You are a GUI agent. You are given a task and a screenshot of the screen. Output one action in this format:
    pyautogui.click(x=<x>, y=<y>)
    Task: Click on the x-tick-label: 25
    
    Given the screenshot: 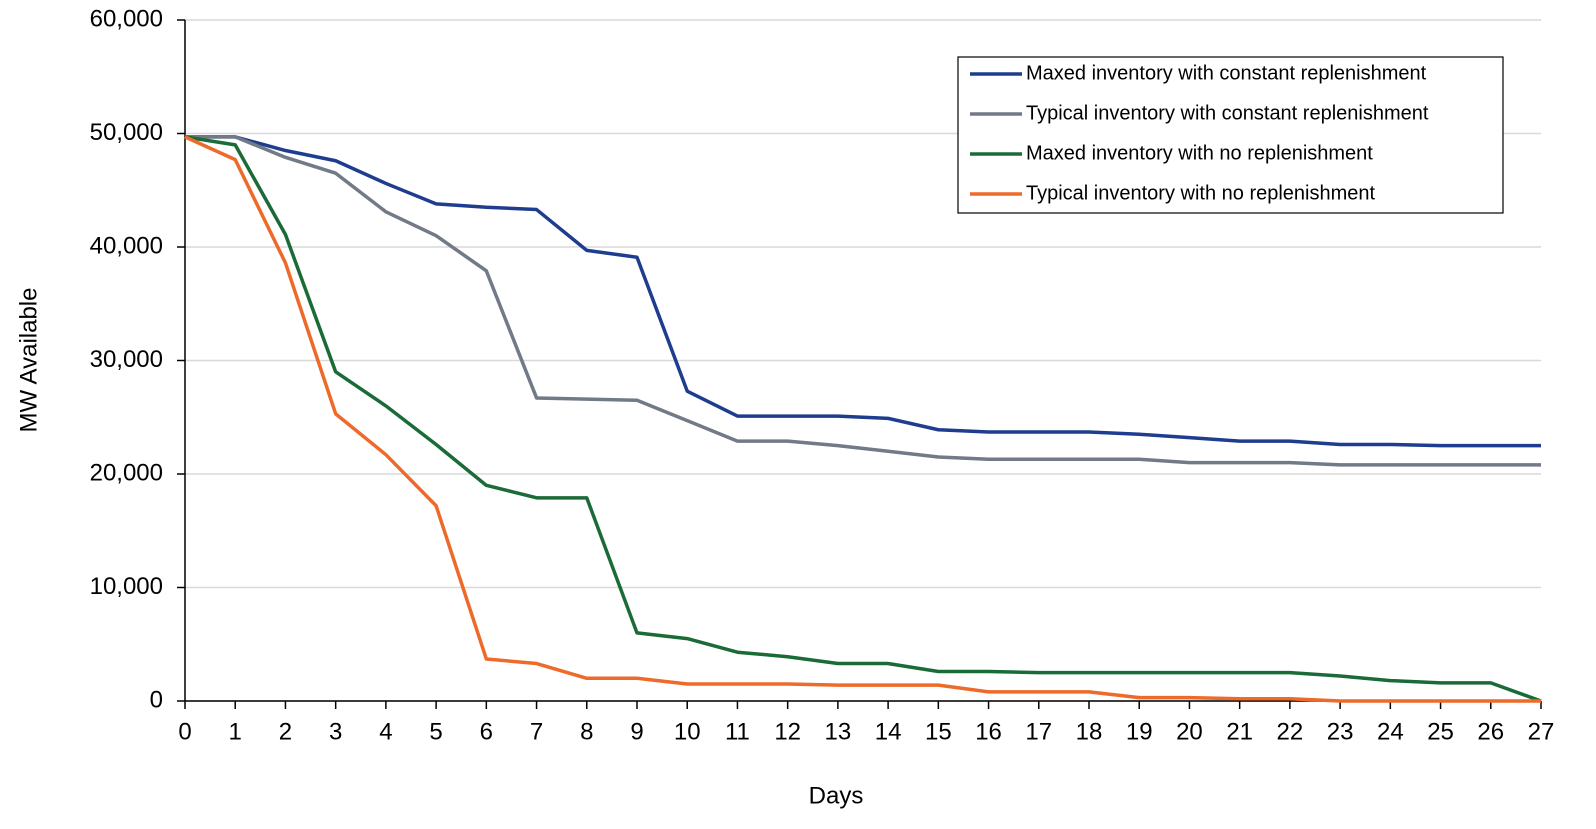 What is the action you would take?
    pyautogui.click(x=1440, y=731)
    